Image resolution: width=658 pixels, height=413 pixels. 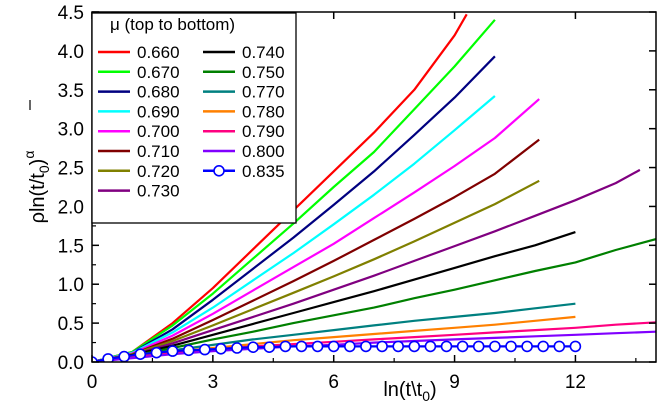 I want to click on x-tick-label: 3, so click(x=213, y=382).